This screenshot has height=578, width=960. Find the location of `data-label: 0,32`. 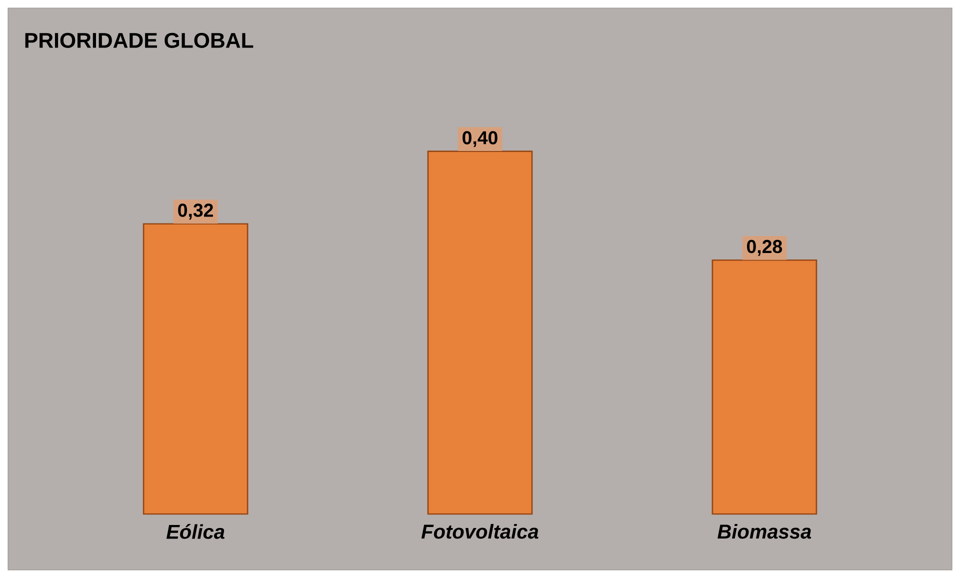

data-label: 0,32 is located at coordinates (195, 212).